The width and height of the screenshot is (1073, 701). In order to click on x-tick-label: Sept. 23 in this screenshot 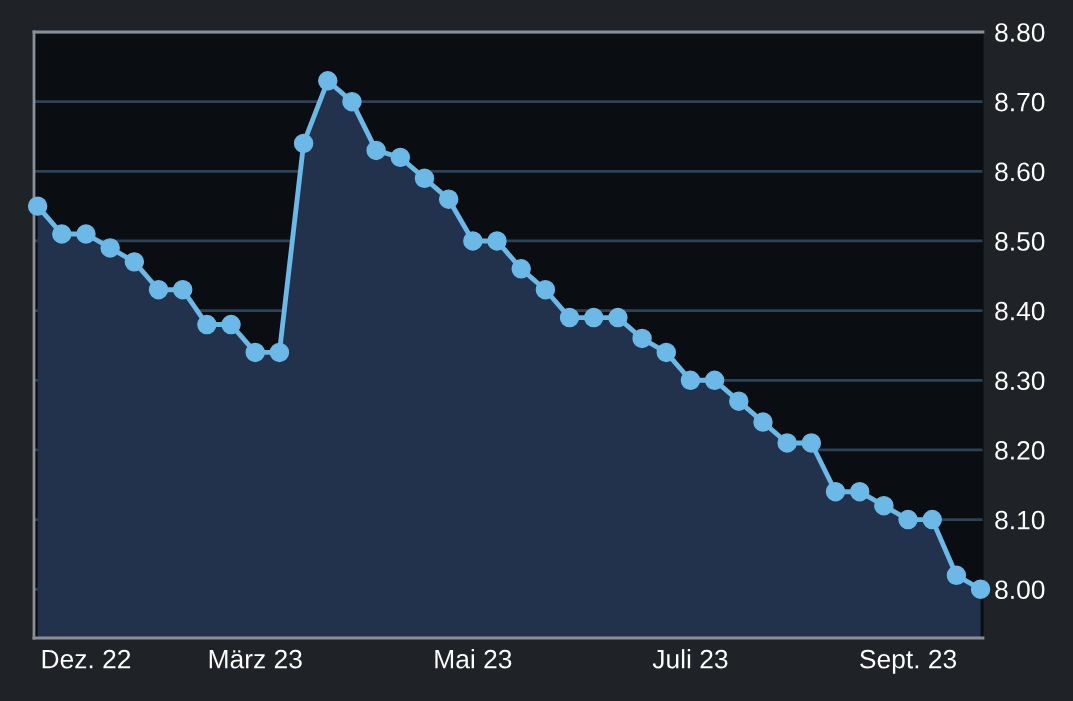, I will do `click(908, 661)`.